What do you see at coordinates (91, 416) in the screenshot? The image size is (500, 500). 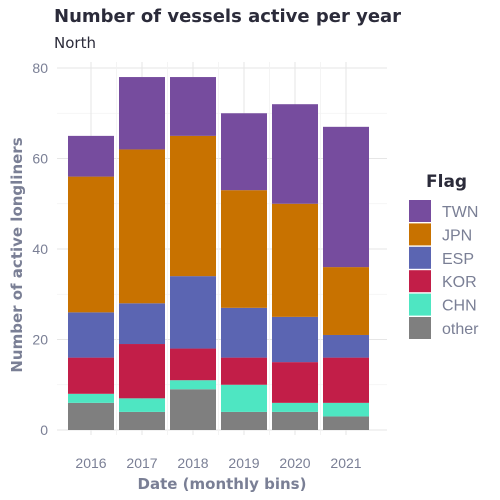 I see `bar-segment-other-2016` at bounding box center [91, 416].